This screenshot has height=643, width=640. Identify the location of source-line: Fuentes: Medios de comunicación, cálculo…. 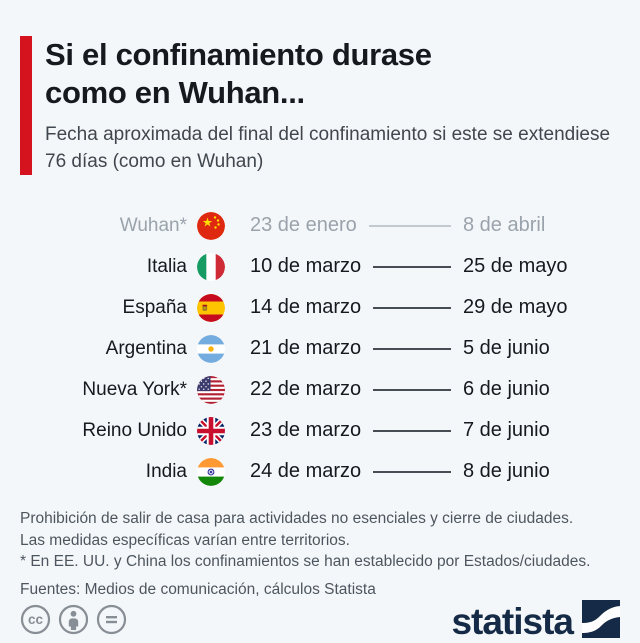
(198, 589).